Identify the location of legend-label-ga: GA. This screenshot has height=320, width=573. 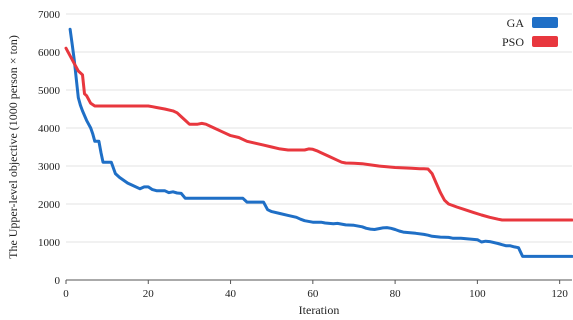
(516, 23).